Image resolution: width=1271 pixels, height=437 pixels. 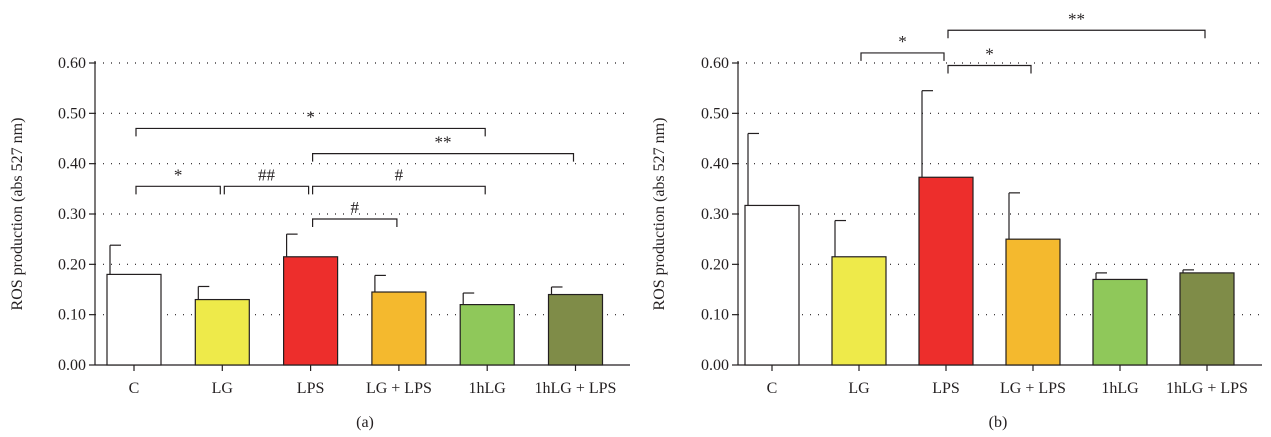 What do you see at coordinates (267, 174) in the screenshot?
I see `significance-label: ##` at bounding box center [267, 174].